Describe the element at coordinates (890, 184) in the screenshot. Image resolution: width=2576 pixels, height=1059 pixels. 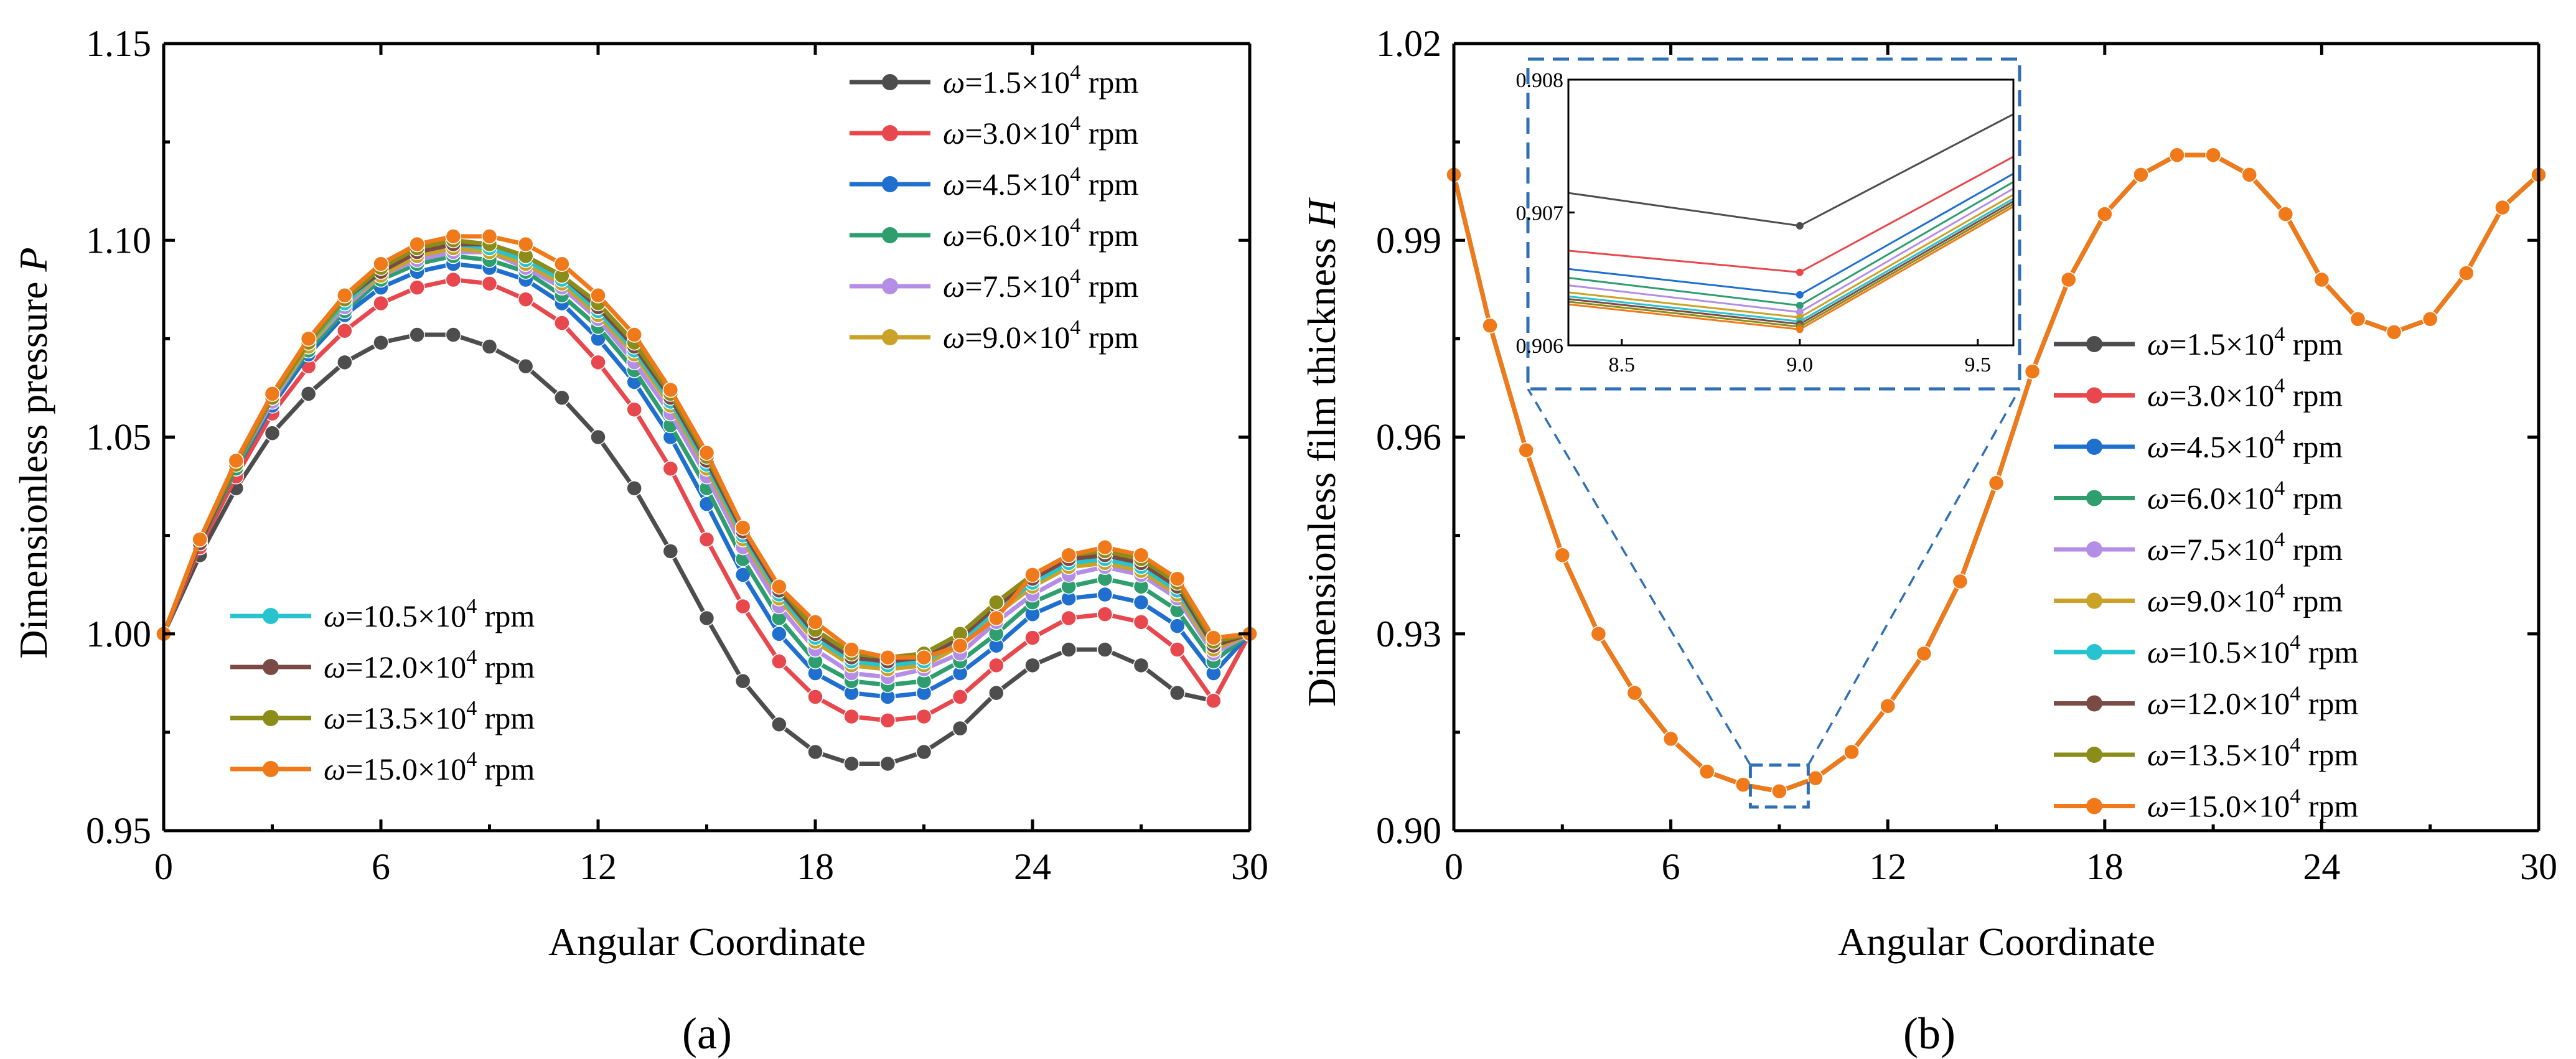
I see `panel-a-legend-entry-3-swatch-marker` at that location.